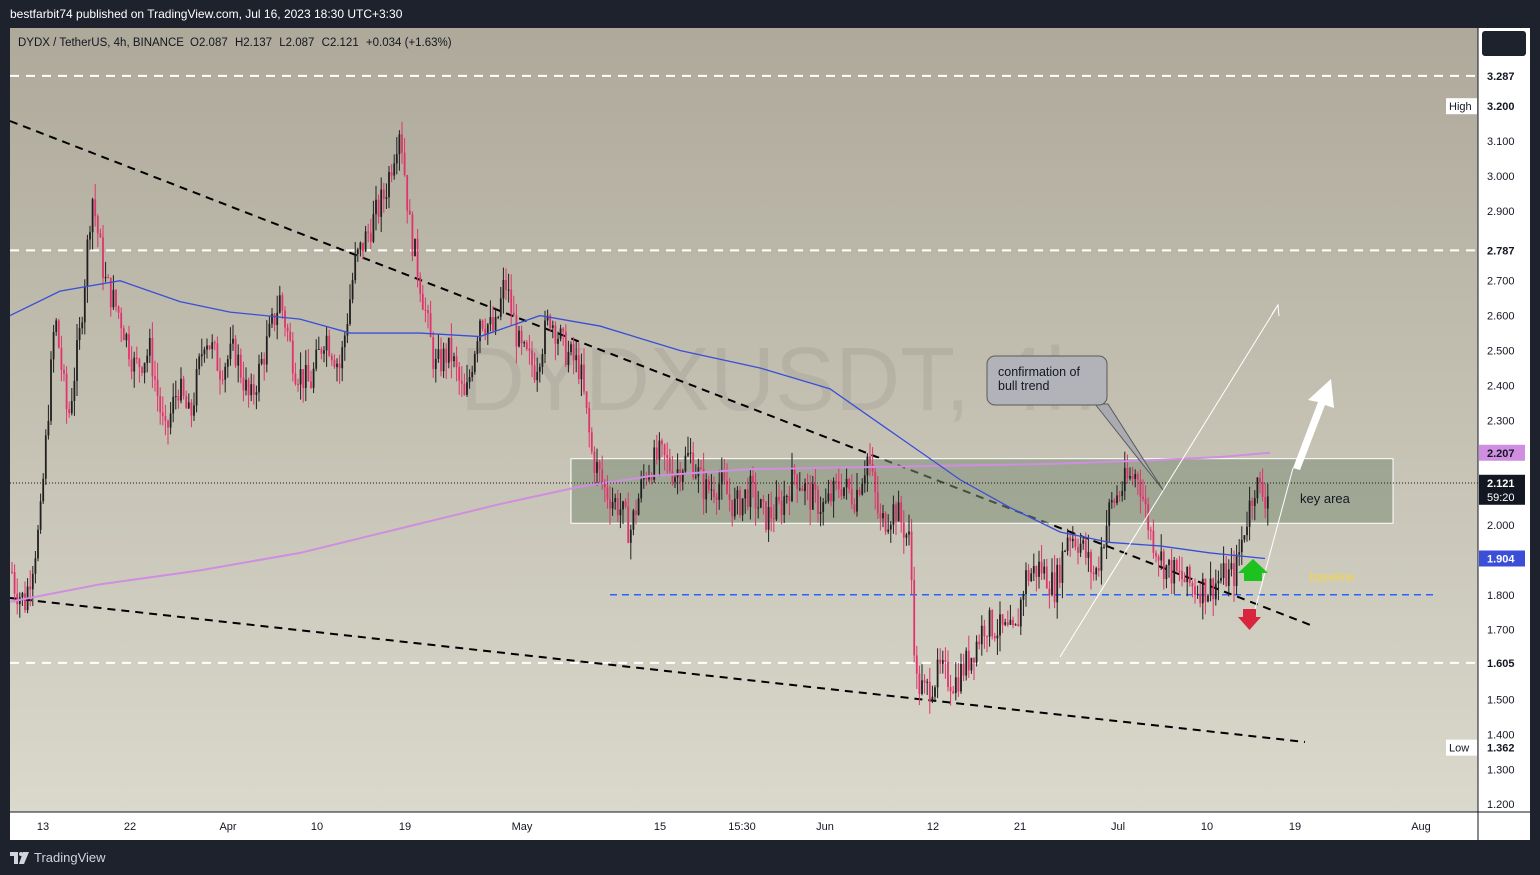  What do you see at coordinates (770, 826) in the screenshot?
I see `time-axis` at bounding box center [770, 826].